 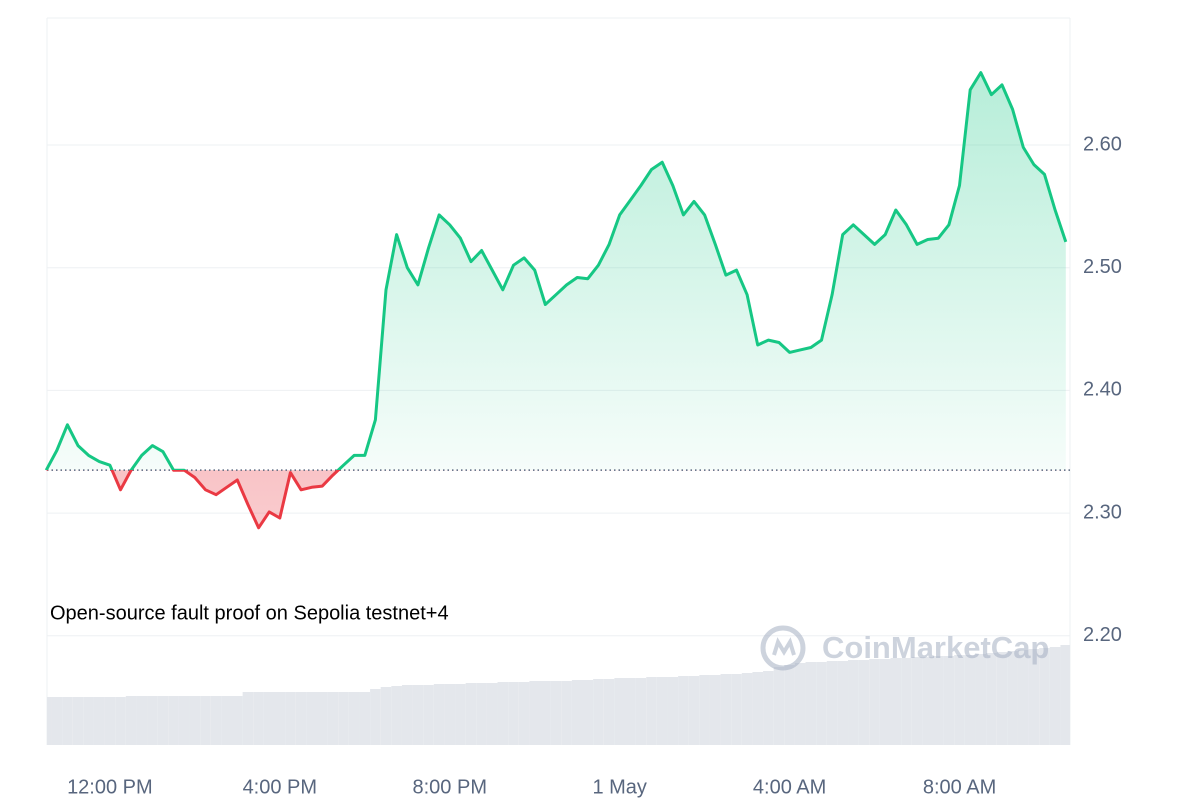 I want to click on x-tick-label: 8:00 PM, so click(x=450, y=787).